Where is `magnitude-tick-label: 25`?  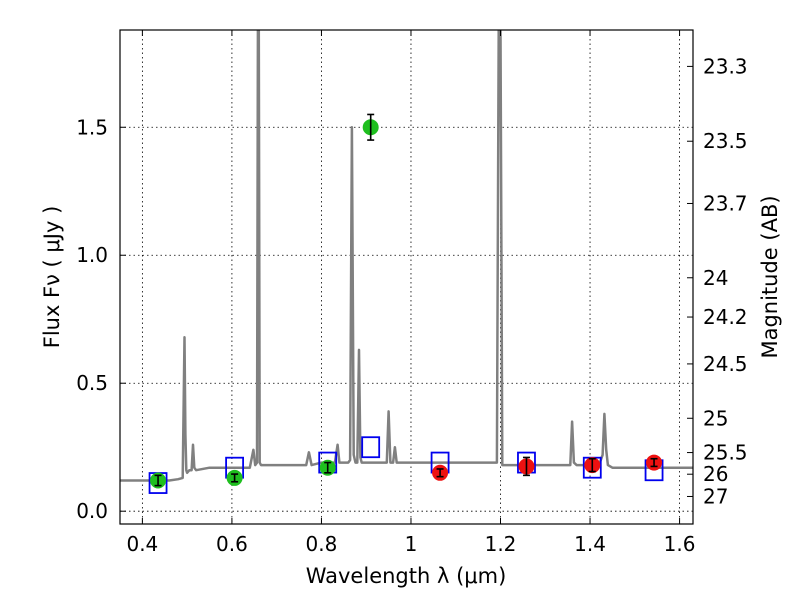
magnitude-tick-label: 25 is located at coordinates (715, 418).